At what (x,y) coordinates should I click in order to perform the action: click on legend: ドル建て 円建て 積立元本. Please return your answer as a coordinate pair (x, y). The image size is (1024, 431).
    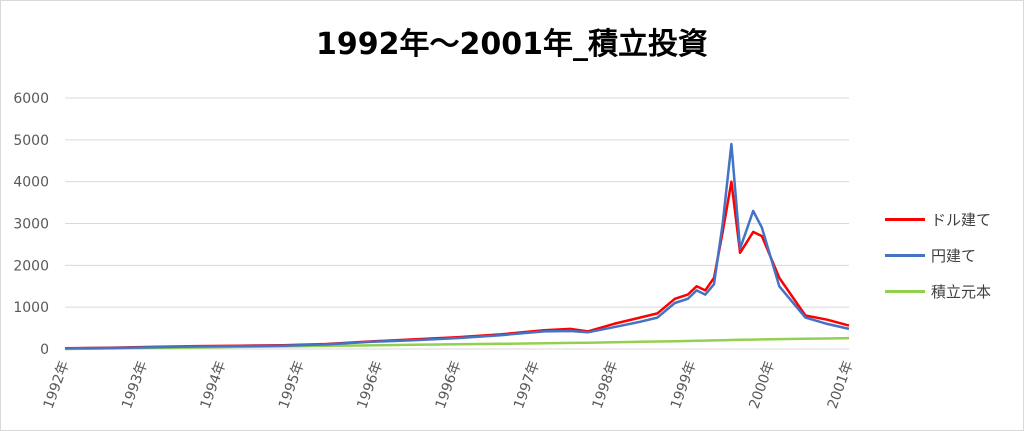
    Looking at the image, I should click on (950, 255).